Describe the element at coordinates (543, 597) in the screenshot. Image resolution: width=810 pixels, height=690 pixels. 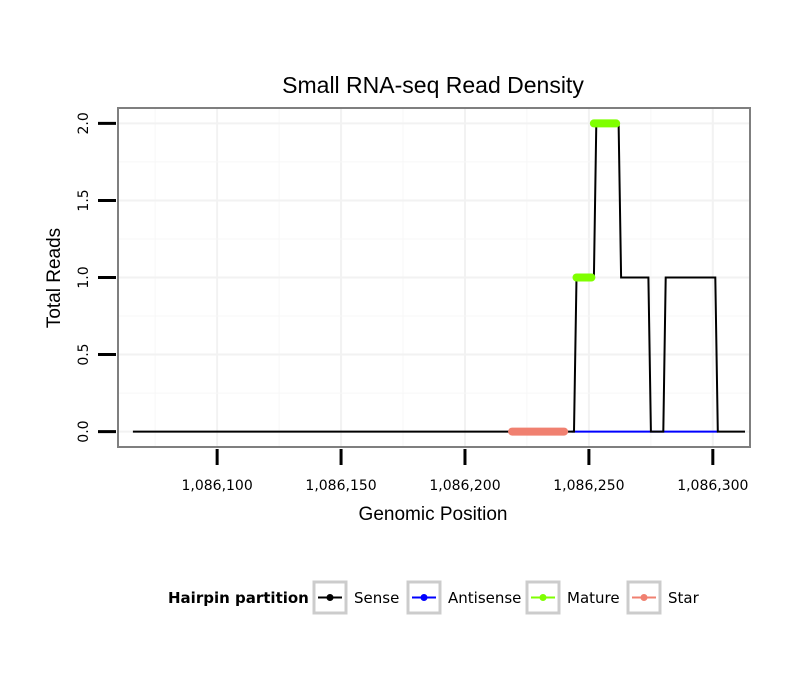
I see `legend-key-point-mature` at that location.